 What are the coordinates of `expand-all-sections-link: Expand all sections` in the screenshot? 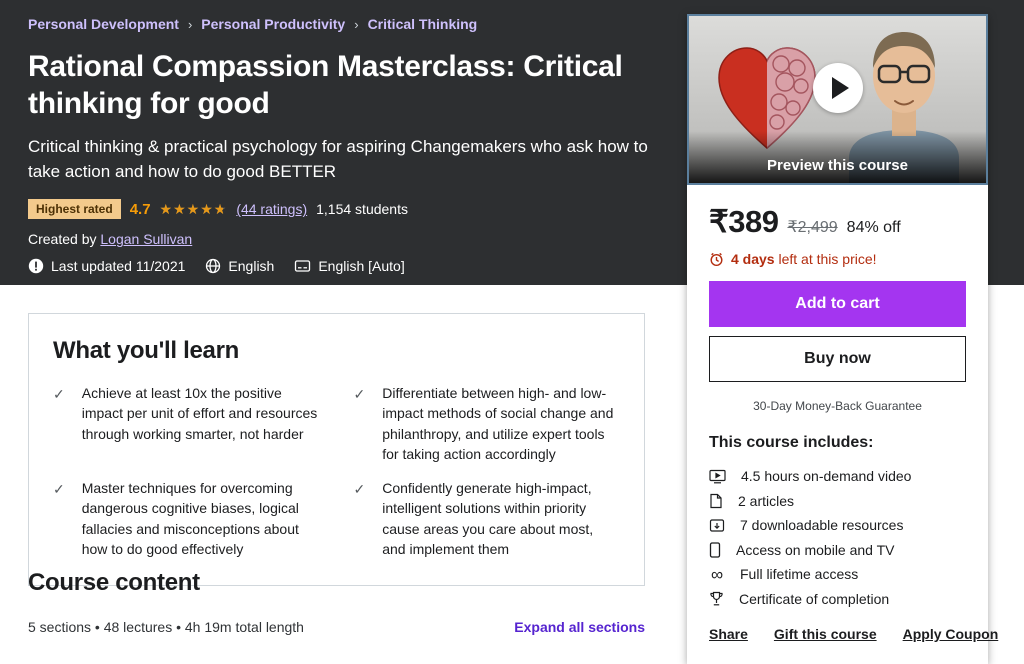 It's located at (579, 627).